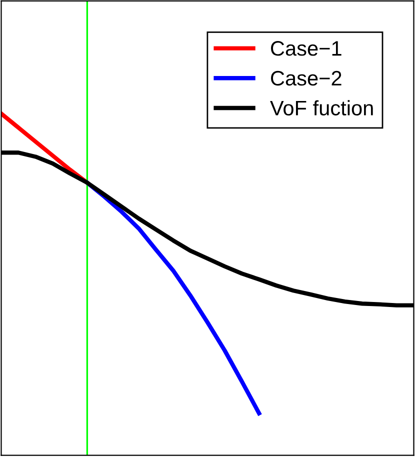 The width and height of the screenshot is (415, 459). What do you see at coordinates (306, 78) in the screenshot?
I see `legend-label: Case−2` at bounding box center [306, 78].